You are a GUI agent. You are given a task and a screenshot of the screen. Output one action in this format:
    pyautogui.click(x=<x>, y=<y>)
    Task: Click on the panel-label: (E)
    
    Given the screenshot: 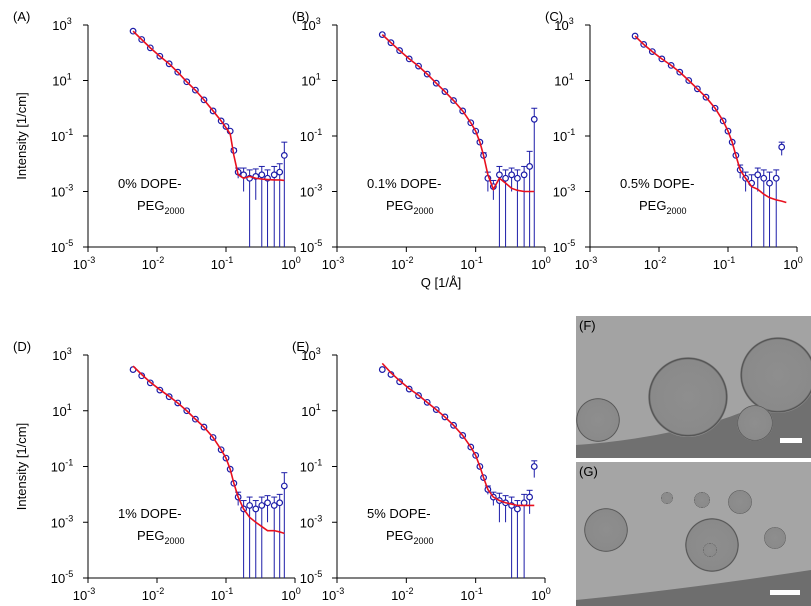 What is the action you would take?
    pyautogui.click(x=300, y=346)
    